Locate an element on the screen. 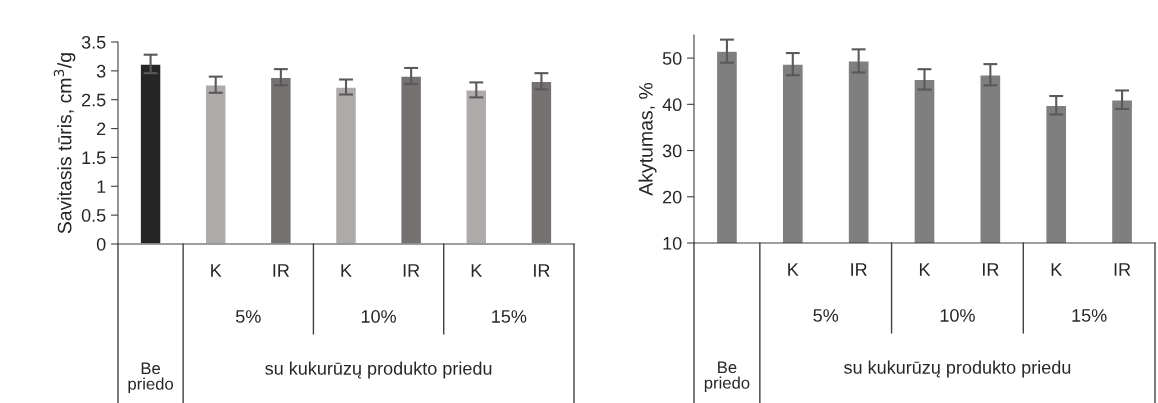 The height and width of the screenshot is (403, 1158). y-tick-label: 50 is located at coordinates (672, 58).